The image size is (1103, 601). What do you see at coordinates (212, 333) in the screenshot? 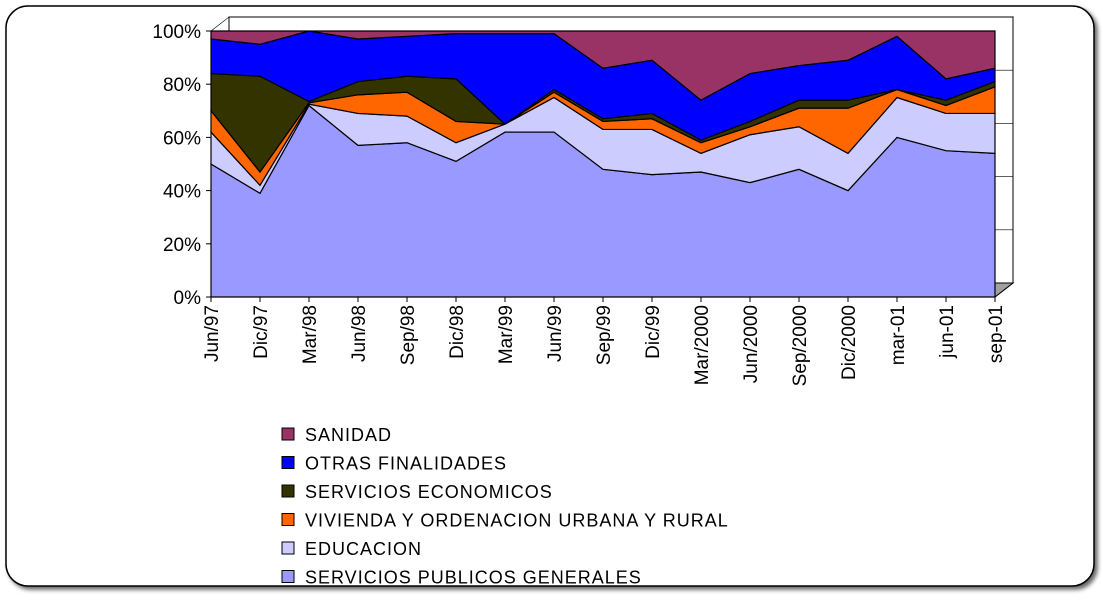
I see `x-tick-label: Jun/97` at bounding box center [212, 333].